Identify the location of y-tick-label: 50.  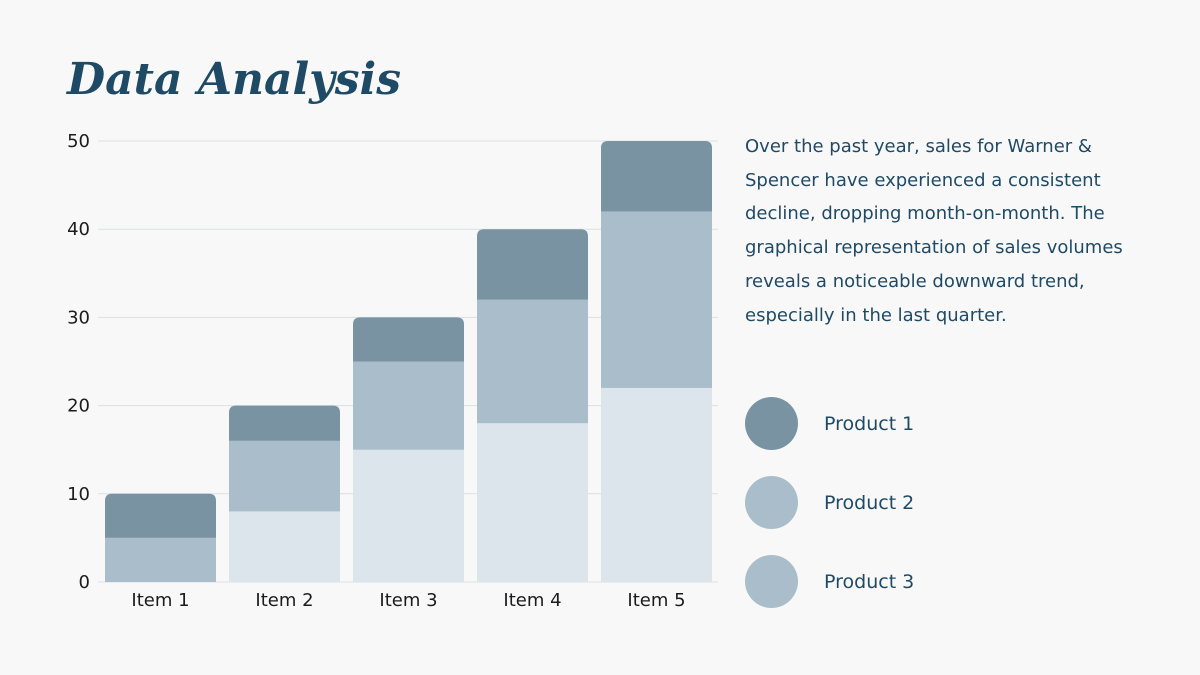
(78, 141).